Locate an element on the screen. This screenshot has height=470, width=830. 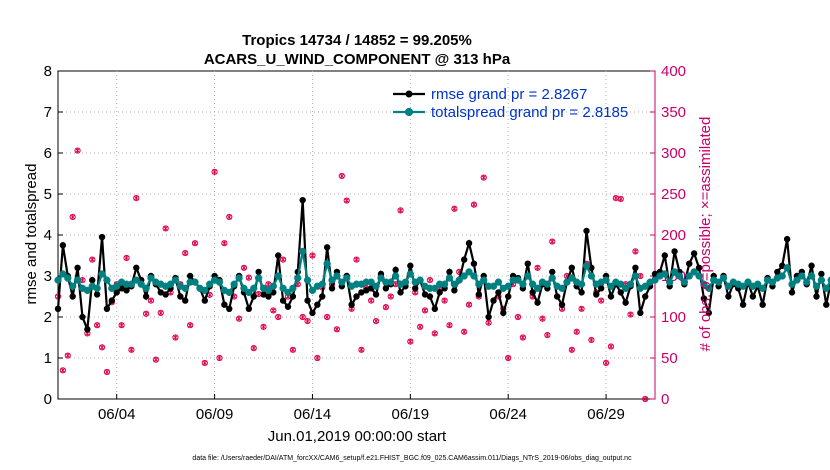
y-axis-label-right: # of obs: o=possible; ×=assimilated is located at coordinates (705, 234).